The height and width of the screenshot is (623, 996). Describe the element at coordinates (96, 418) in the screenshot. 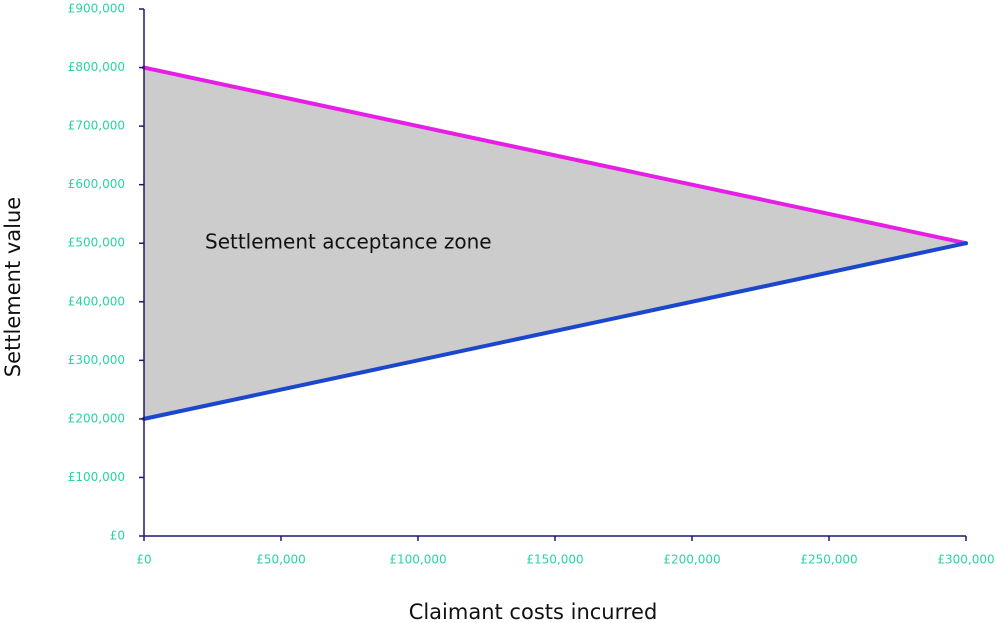

I see `y-tick-label: £200,000` at that location.